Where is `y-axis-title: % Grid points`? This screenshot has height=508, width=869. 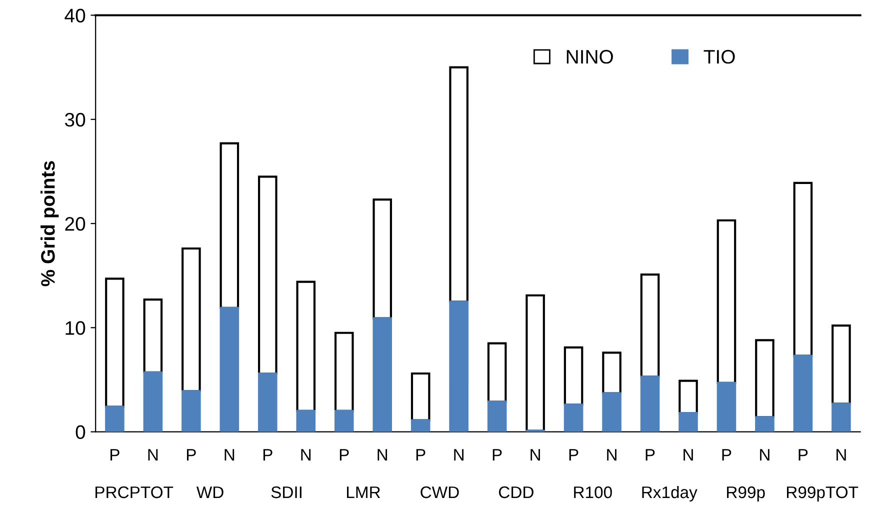
y-axis-title: % Grid points is located at coordinates (49, 223).